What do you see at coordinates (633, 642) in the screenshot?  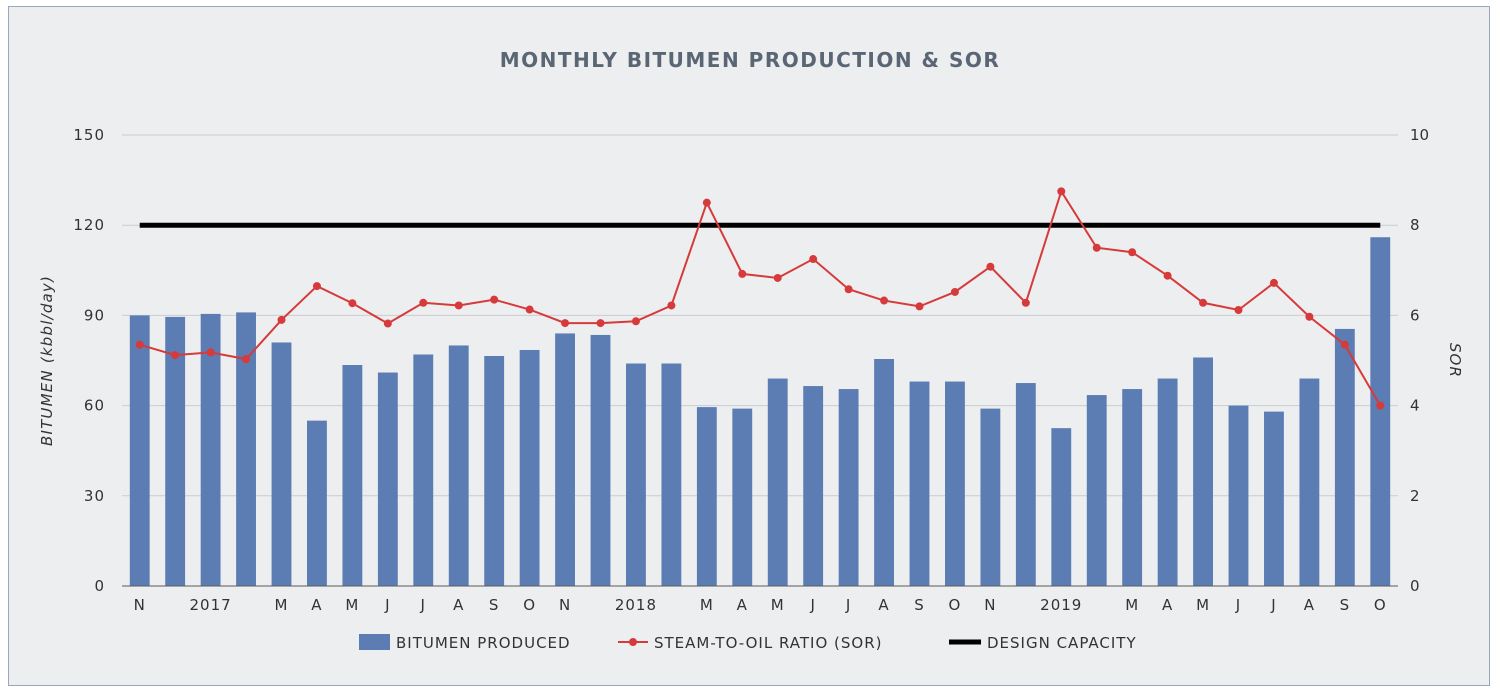 I see `legend-swatch-sor-point` at bounding box center [633, 642].